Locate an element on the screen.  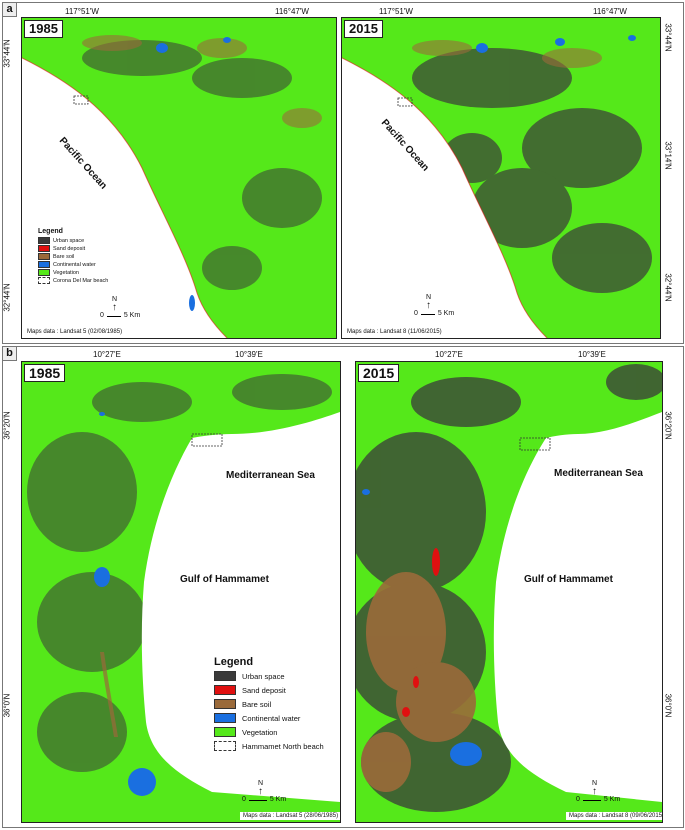
year-label-b-1985: 1985 is located at coordinates (45, 373).